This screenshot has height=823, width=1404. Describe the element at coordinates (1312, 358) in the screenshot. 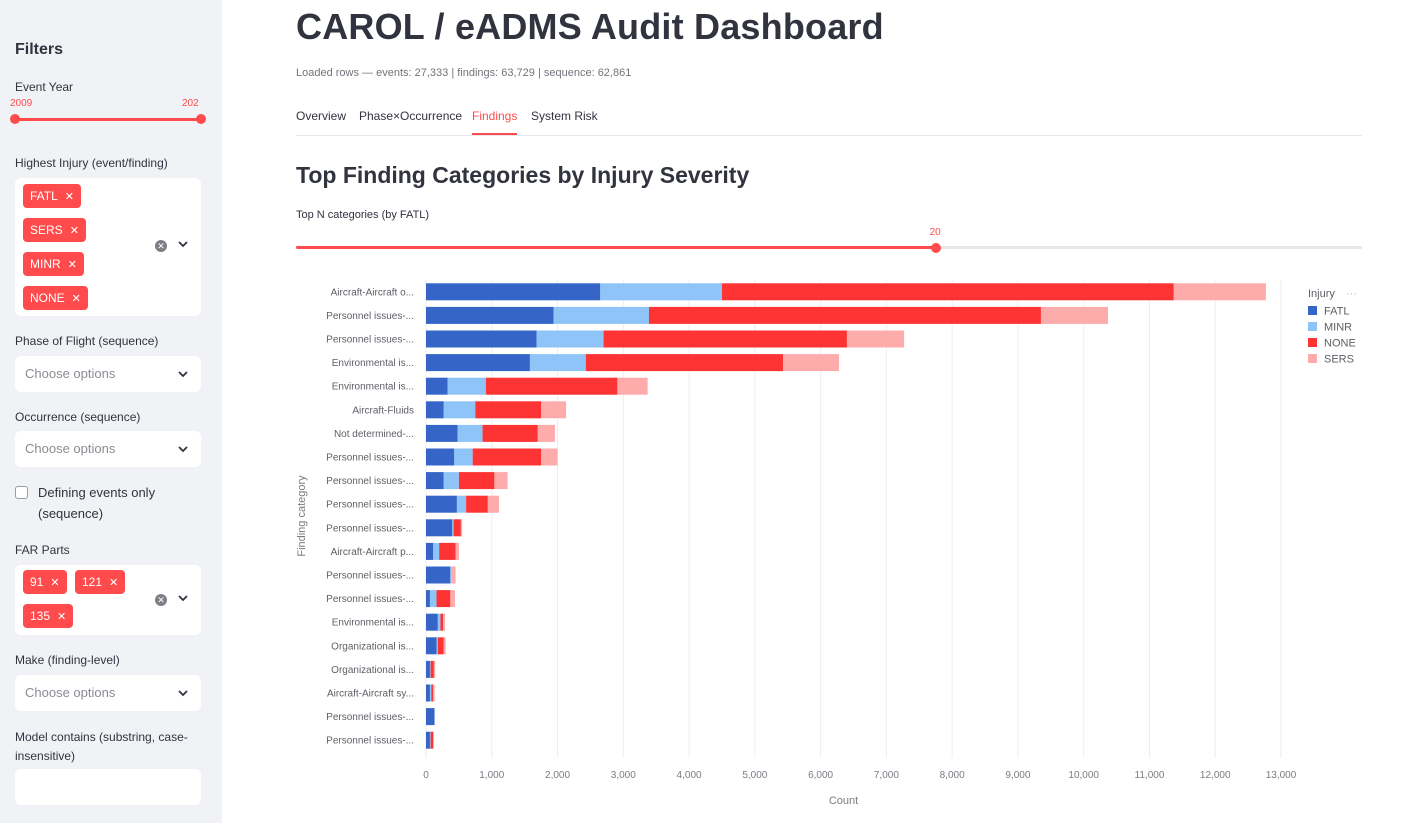

I see `legend-swatch-sers` at that location.